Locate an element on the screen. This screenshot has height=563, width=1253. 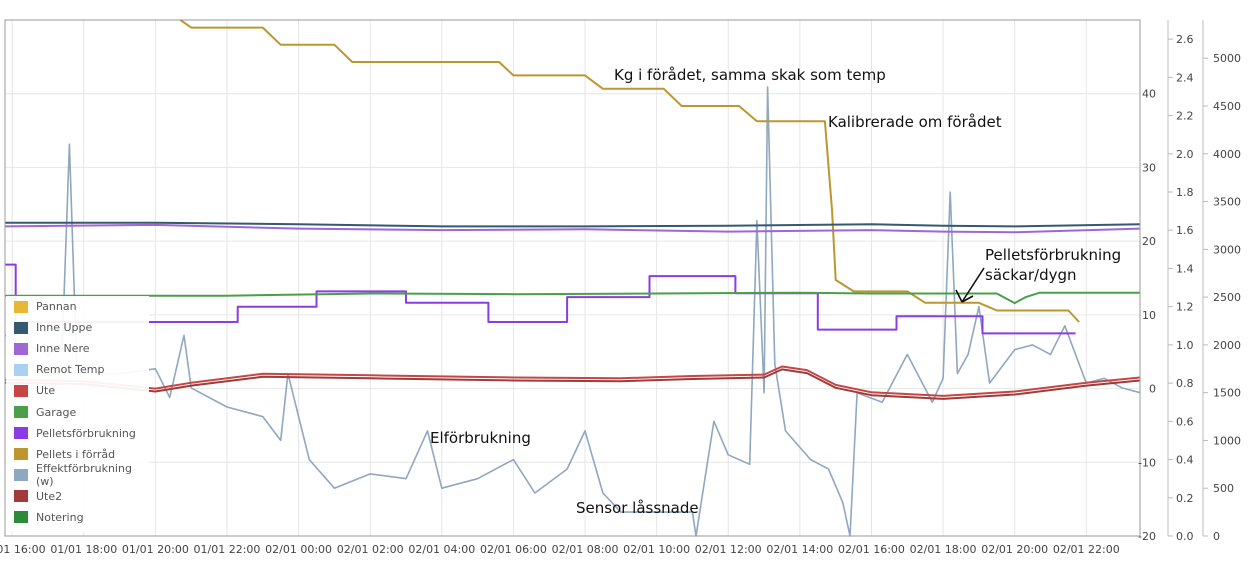
pellets-tick-label: 0.8 is located at coordinates (1185, 383).